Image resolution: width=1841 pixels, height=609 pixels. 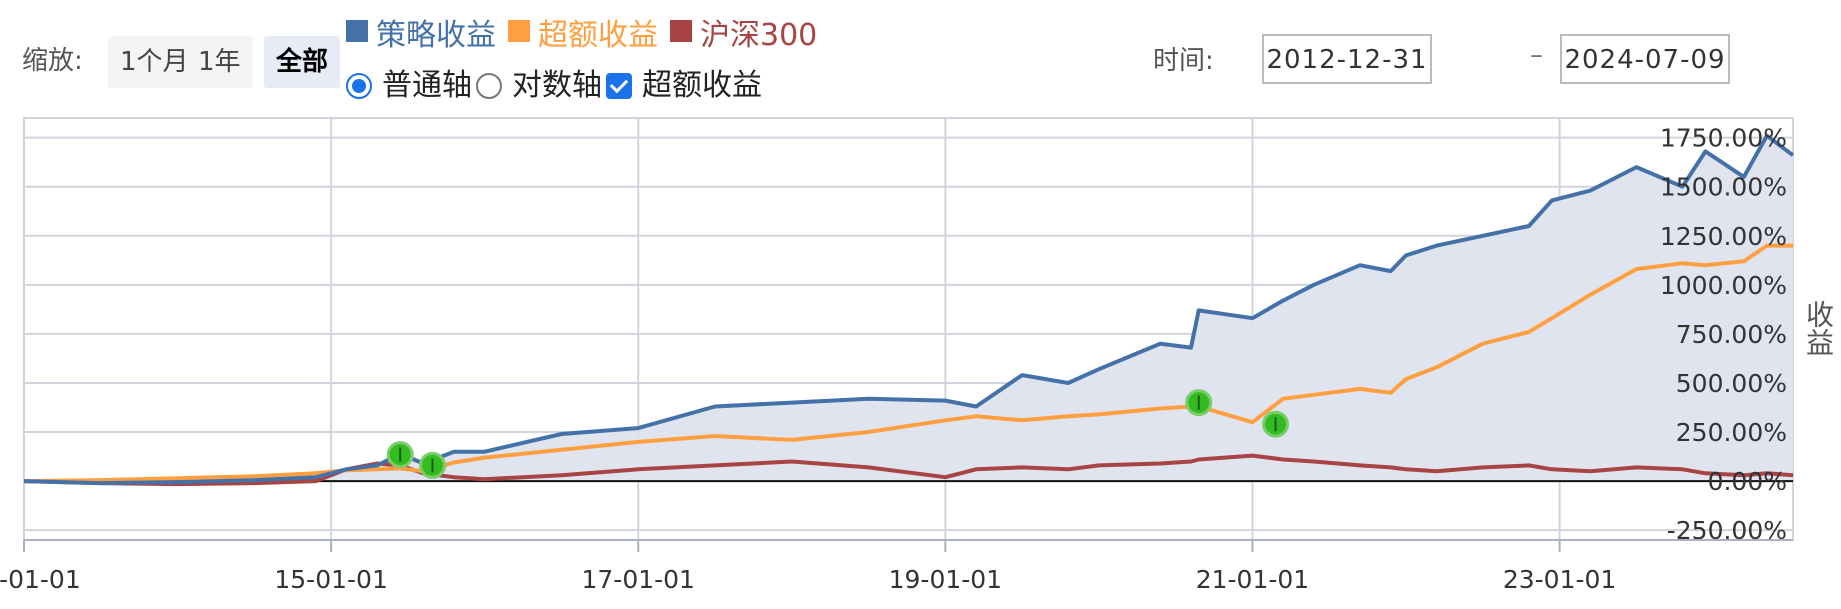 I want to click on zoom-all-button: 全部, so click(x=302, y=62).